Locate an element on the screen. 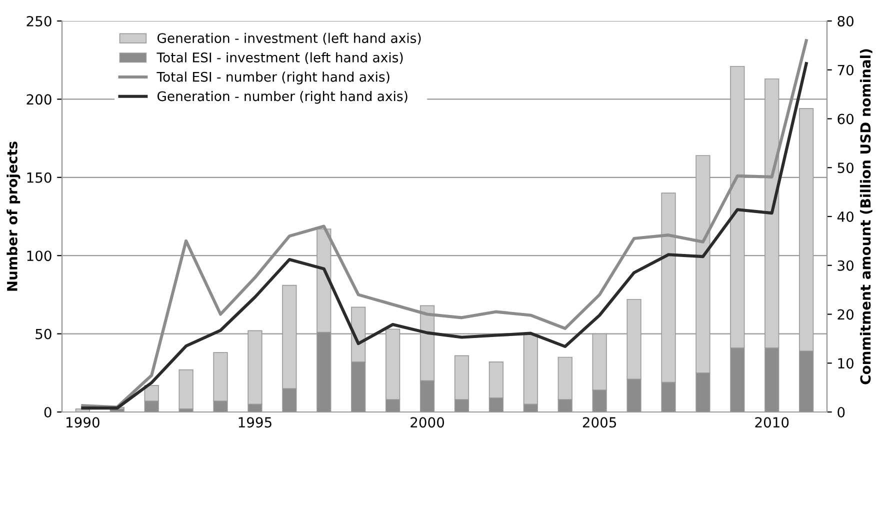 The image size is (883, 522). legend-label: Generation - number (right hand axis) is located at coordinates (282, 97).